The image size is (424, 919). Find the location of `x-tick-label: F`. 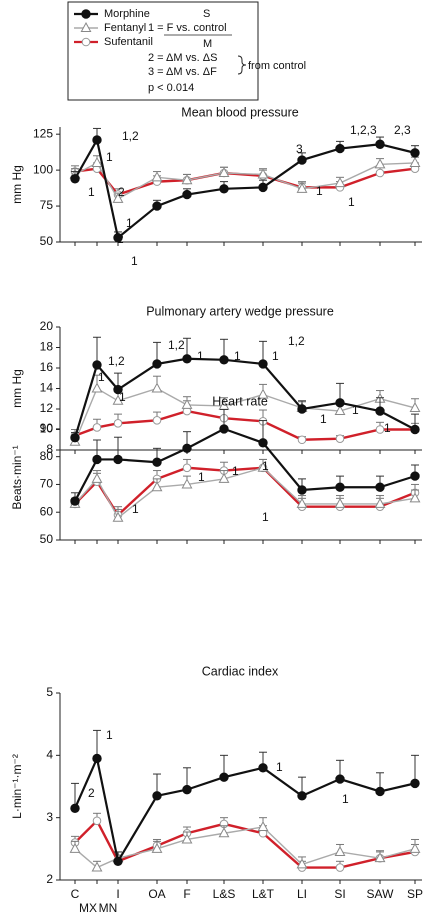

x-tick-label: F is located at coordinates (186, 894).